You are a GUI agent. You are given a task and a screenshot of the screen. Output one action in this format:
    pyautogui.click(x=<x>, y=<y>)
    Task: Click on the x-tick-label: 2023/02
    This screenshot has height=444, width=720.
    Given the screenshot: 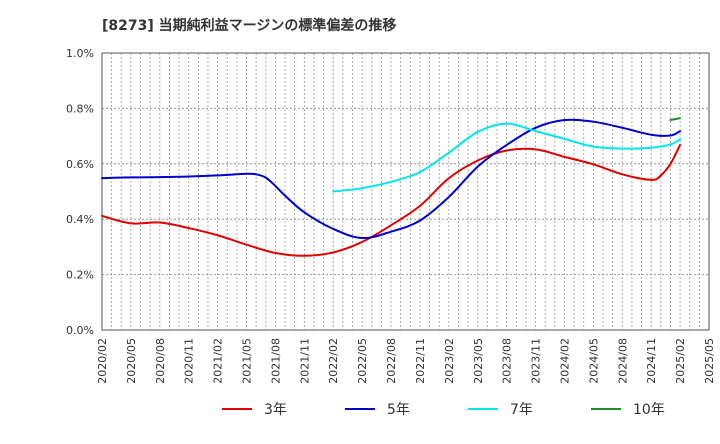 What is the action you would take?
    pyautogui.click(x=449, y=361)
    